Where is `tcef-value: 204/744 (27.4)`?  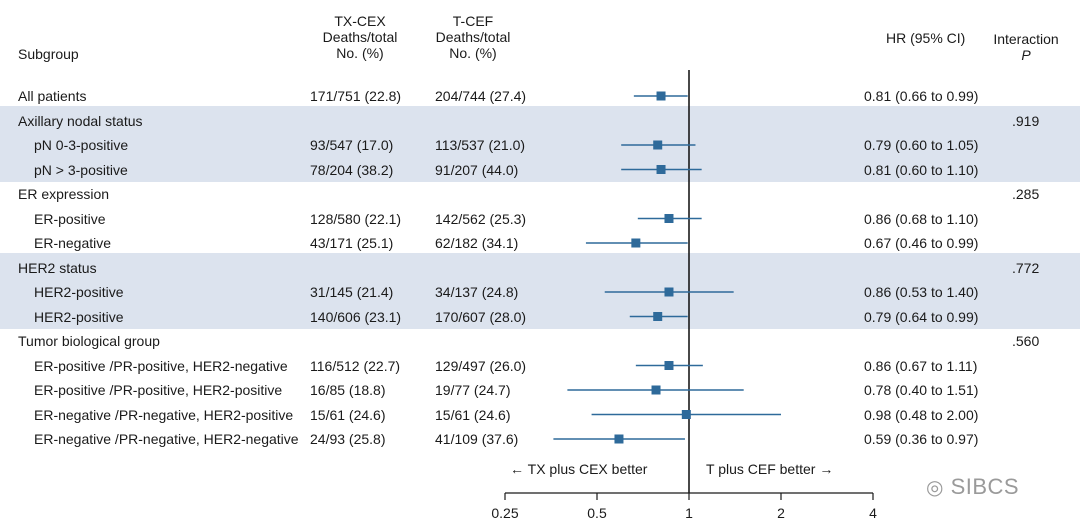
tcef-value: 204/744 (27.4) is located at coordinates (481, 96).